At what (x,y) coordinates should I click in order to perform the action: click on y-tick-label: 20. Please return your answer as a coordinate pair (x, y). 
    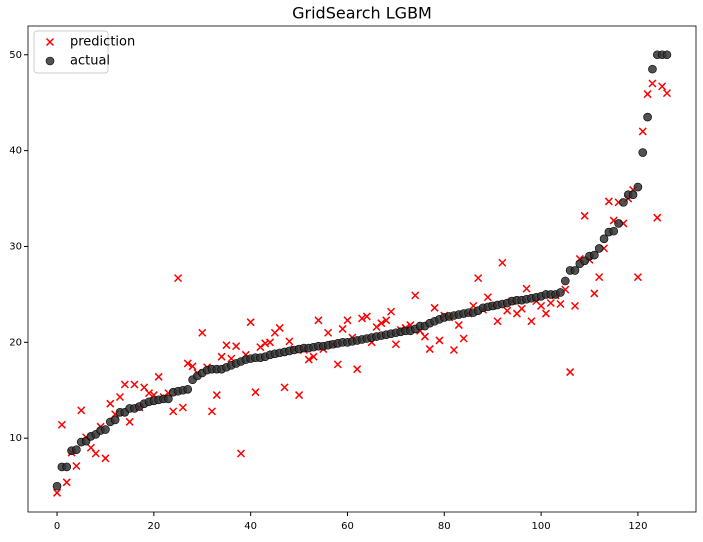
    Looking at the image, I should click on (15, 342).